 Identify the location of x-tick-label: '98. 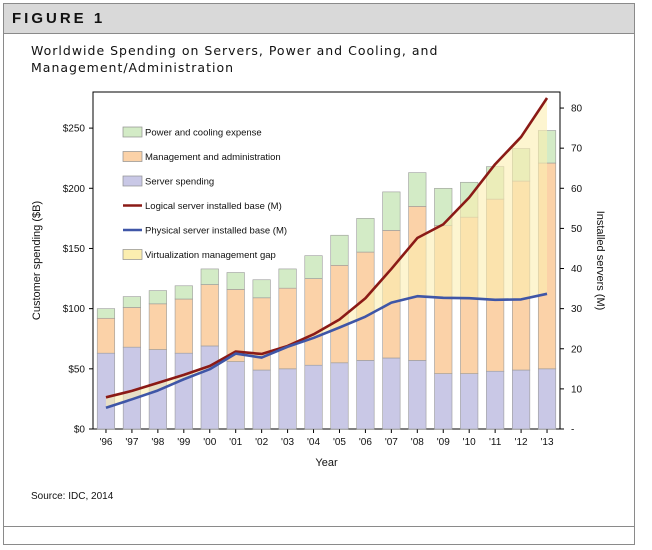
(157, 442).